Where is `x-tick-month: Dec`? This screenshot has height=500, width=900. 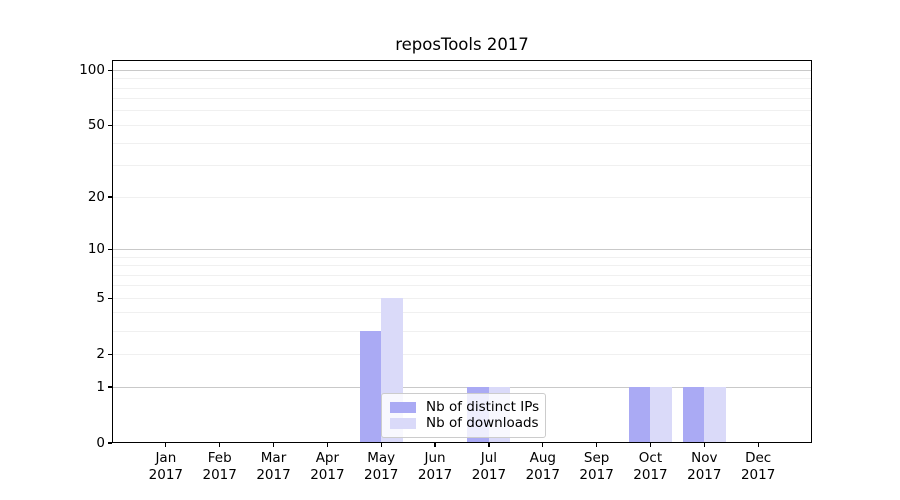 x-tick-month: Dec is located at coordinates (758, 458).